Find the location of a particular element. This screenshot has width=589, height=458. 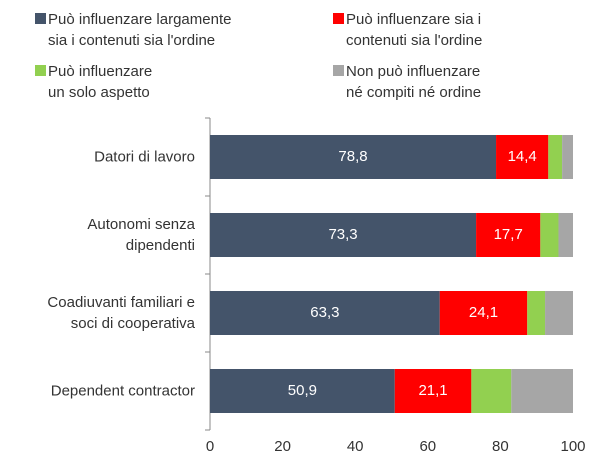

x-tick-label: 100 is located at coordinates (572, 446).